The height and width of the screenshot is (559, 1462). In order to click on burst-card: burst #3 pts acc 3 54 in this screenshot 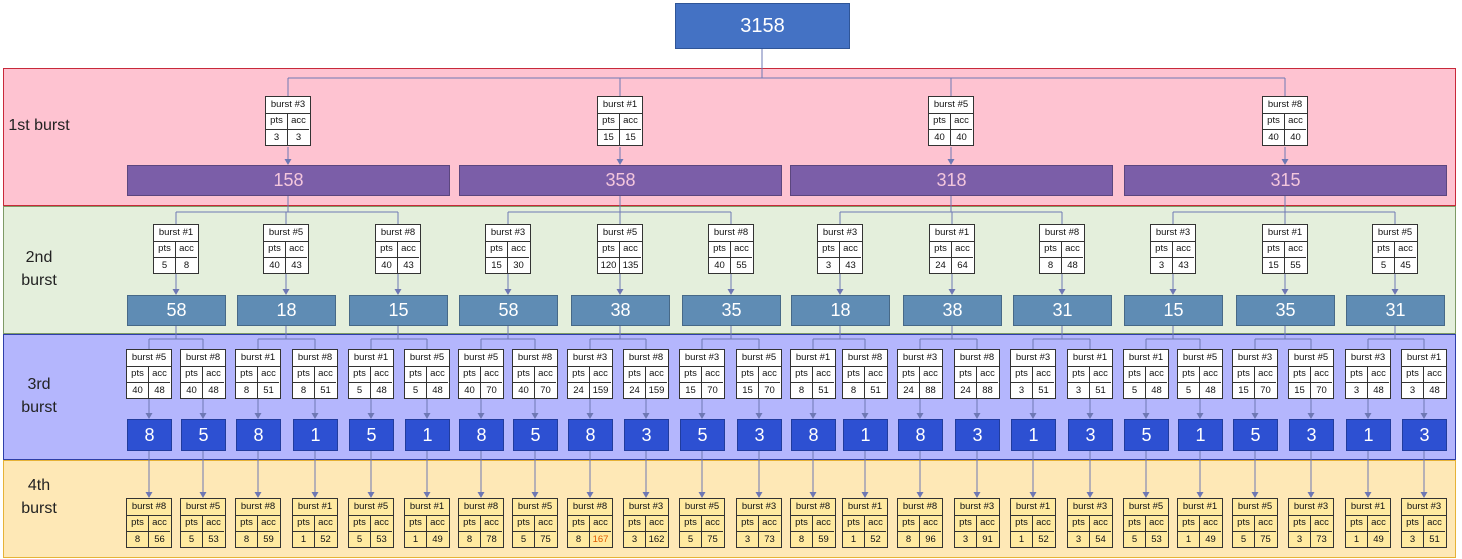, I will do `click(1090, 523)`.